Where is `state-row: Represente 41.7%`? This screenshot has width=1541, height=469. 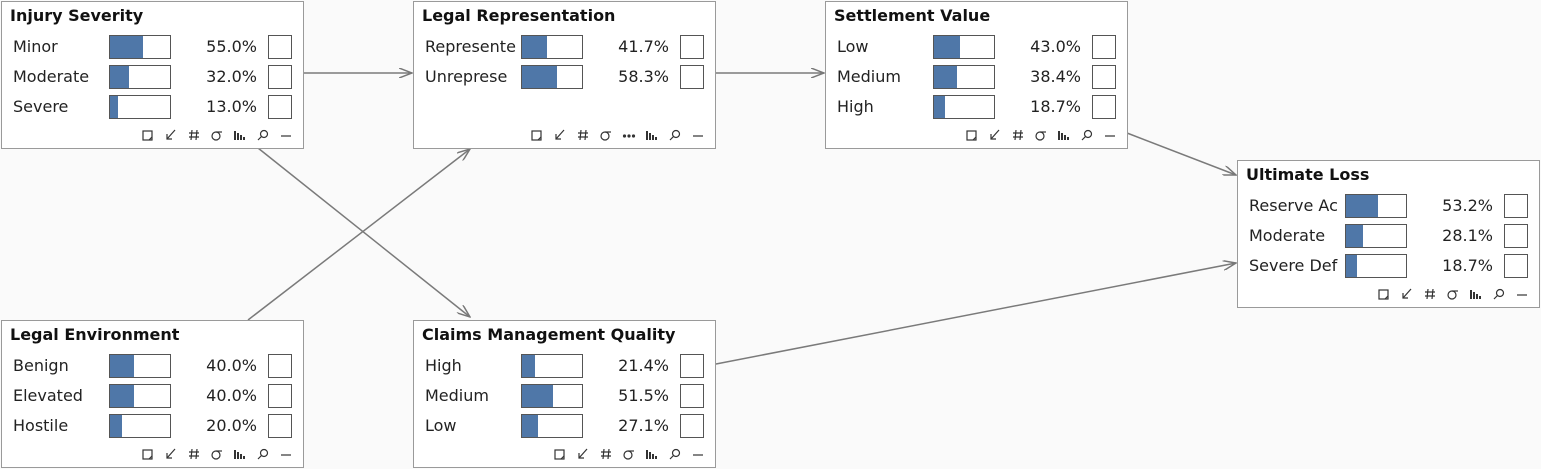 state-row: Represente 41.7% is located at coordinates (564, 47).